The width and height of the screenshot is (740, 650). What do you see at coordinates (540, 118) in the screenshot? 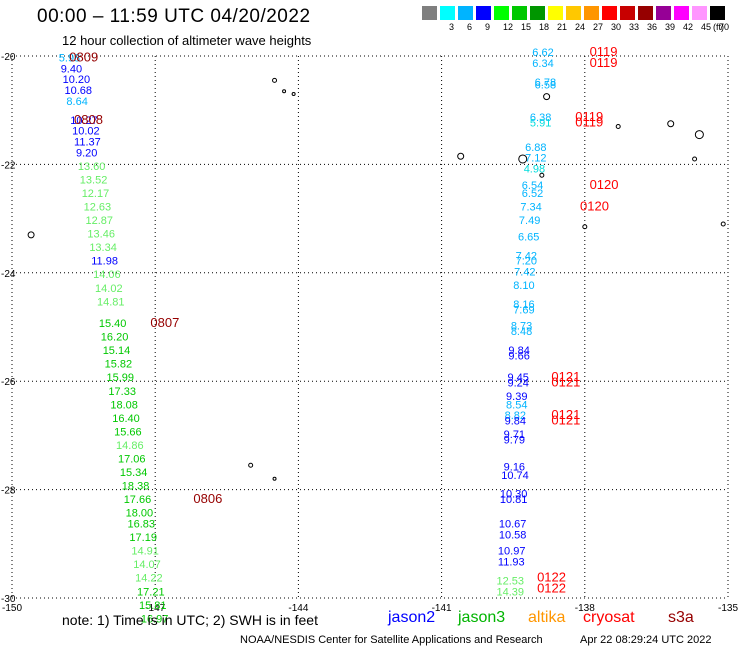
I see `wave-height-value: 6.38` at bounding box center [540, 118].